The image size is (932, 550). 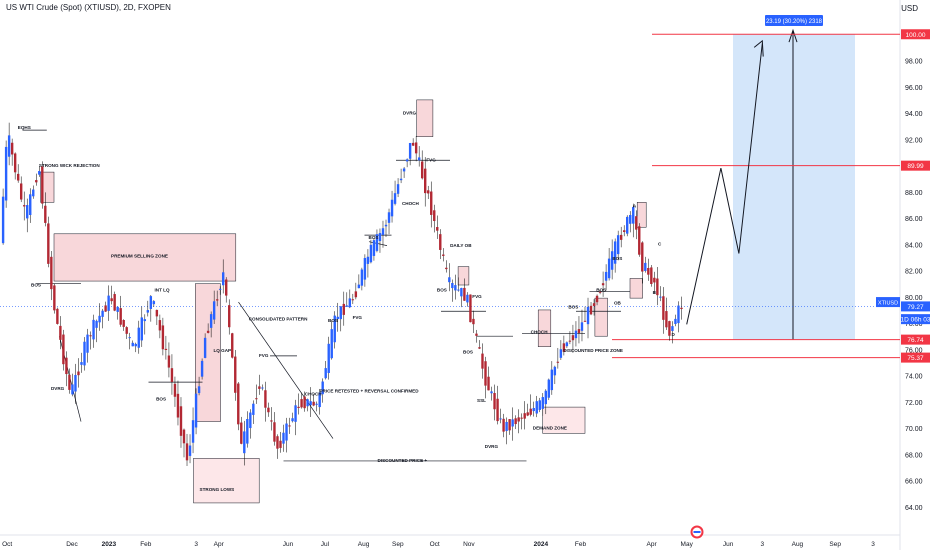 What do you see at coordinates (915, 166) in the screenshot?
I see `price-label: 89.99` at bounding box center [915, 166].